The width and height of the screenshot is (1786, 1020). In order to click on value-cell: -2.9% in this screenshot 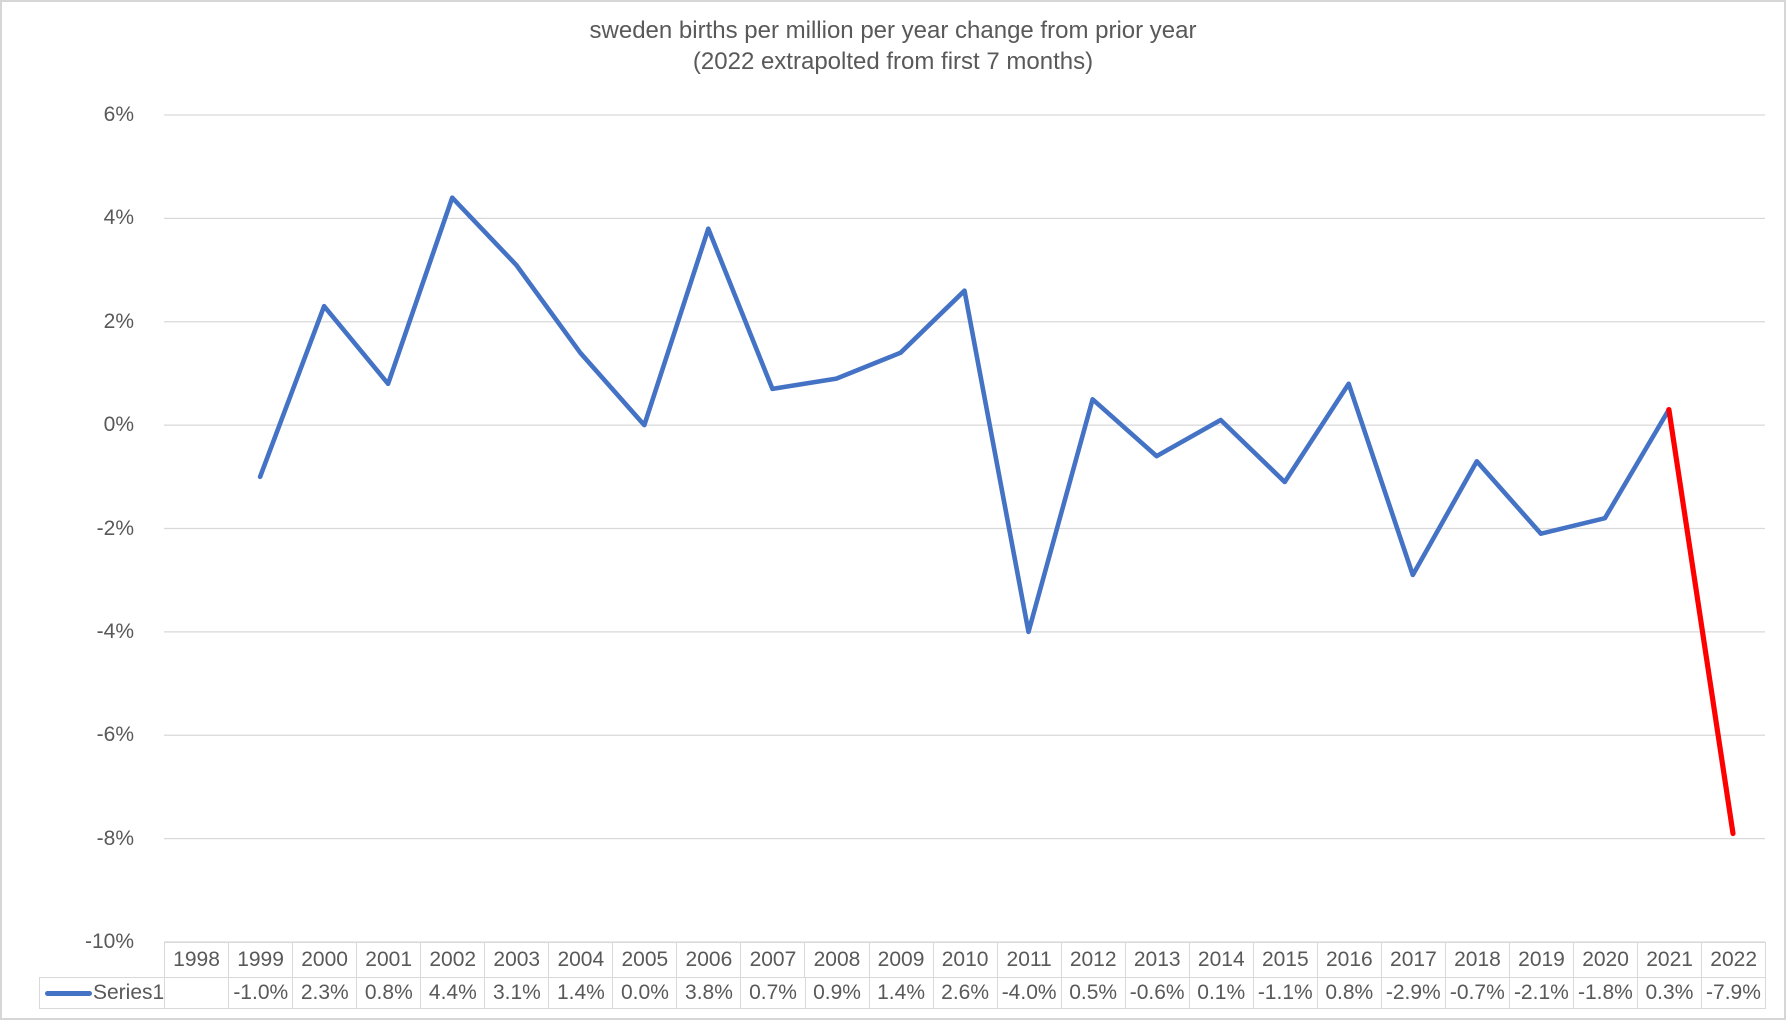, I will do `click(1413, 993)`.